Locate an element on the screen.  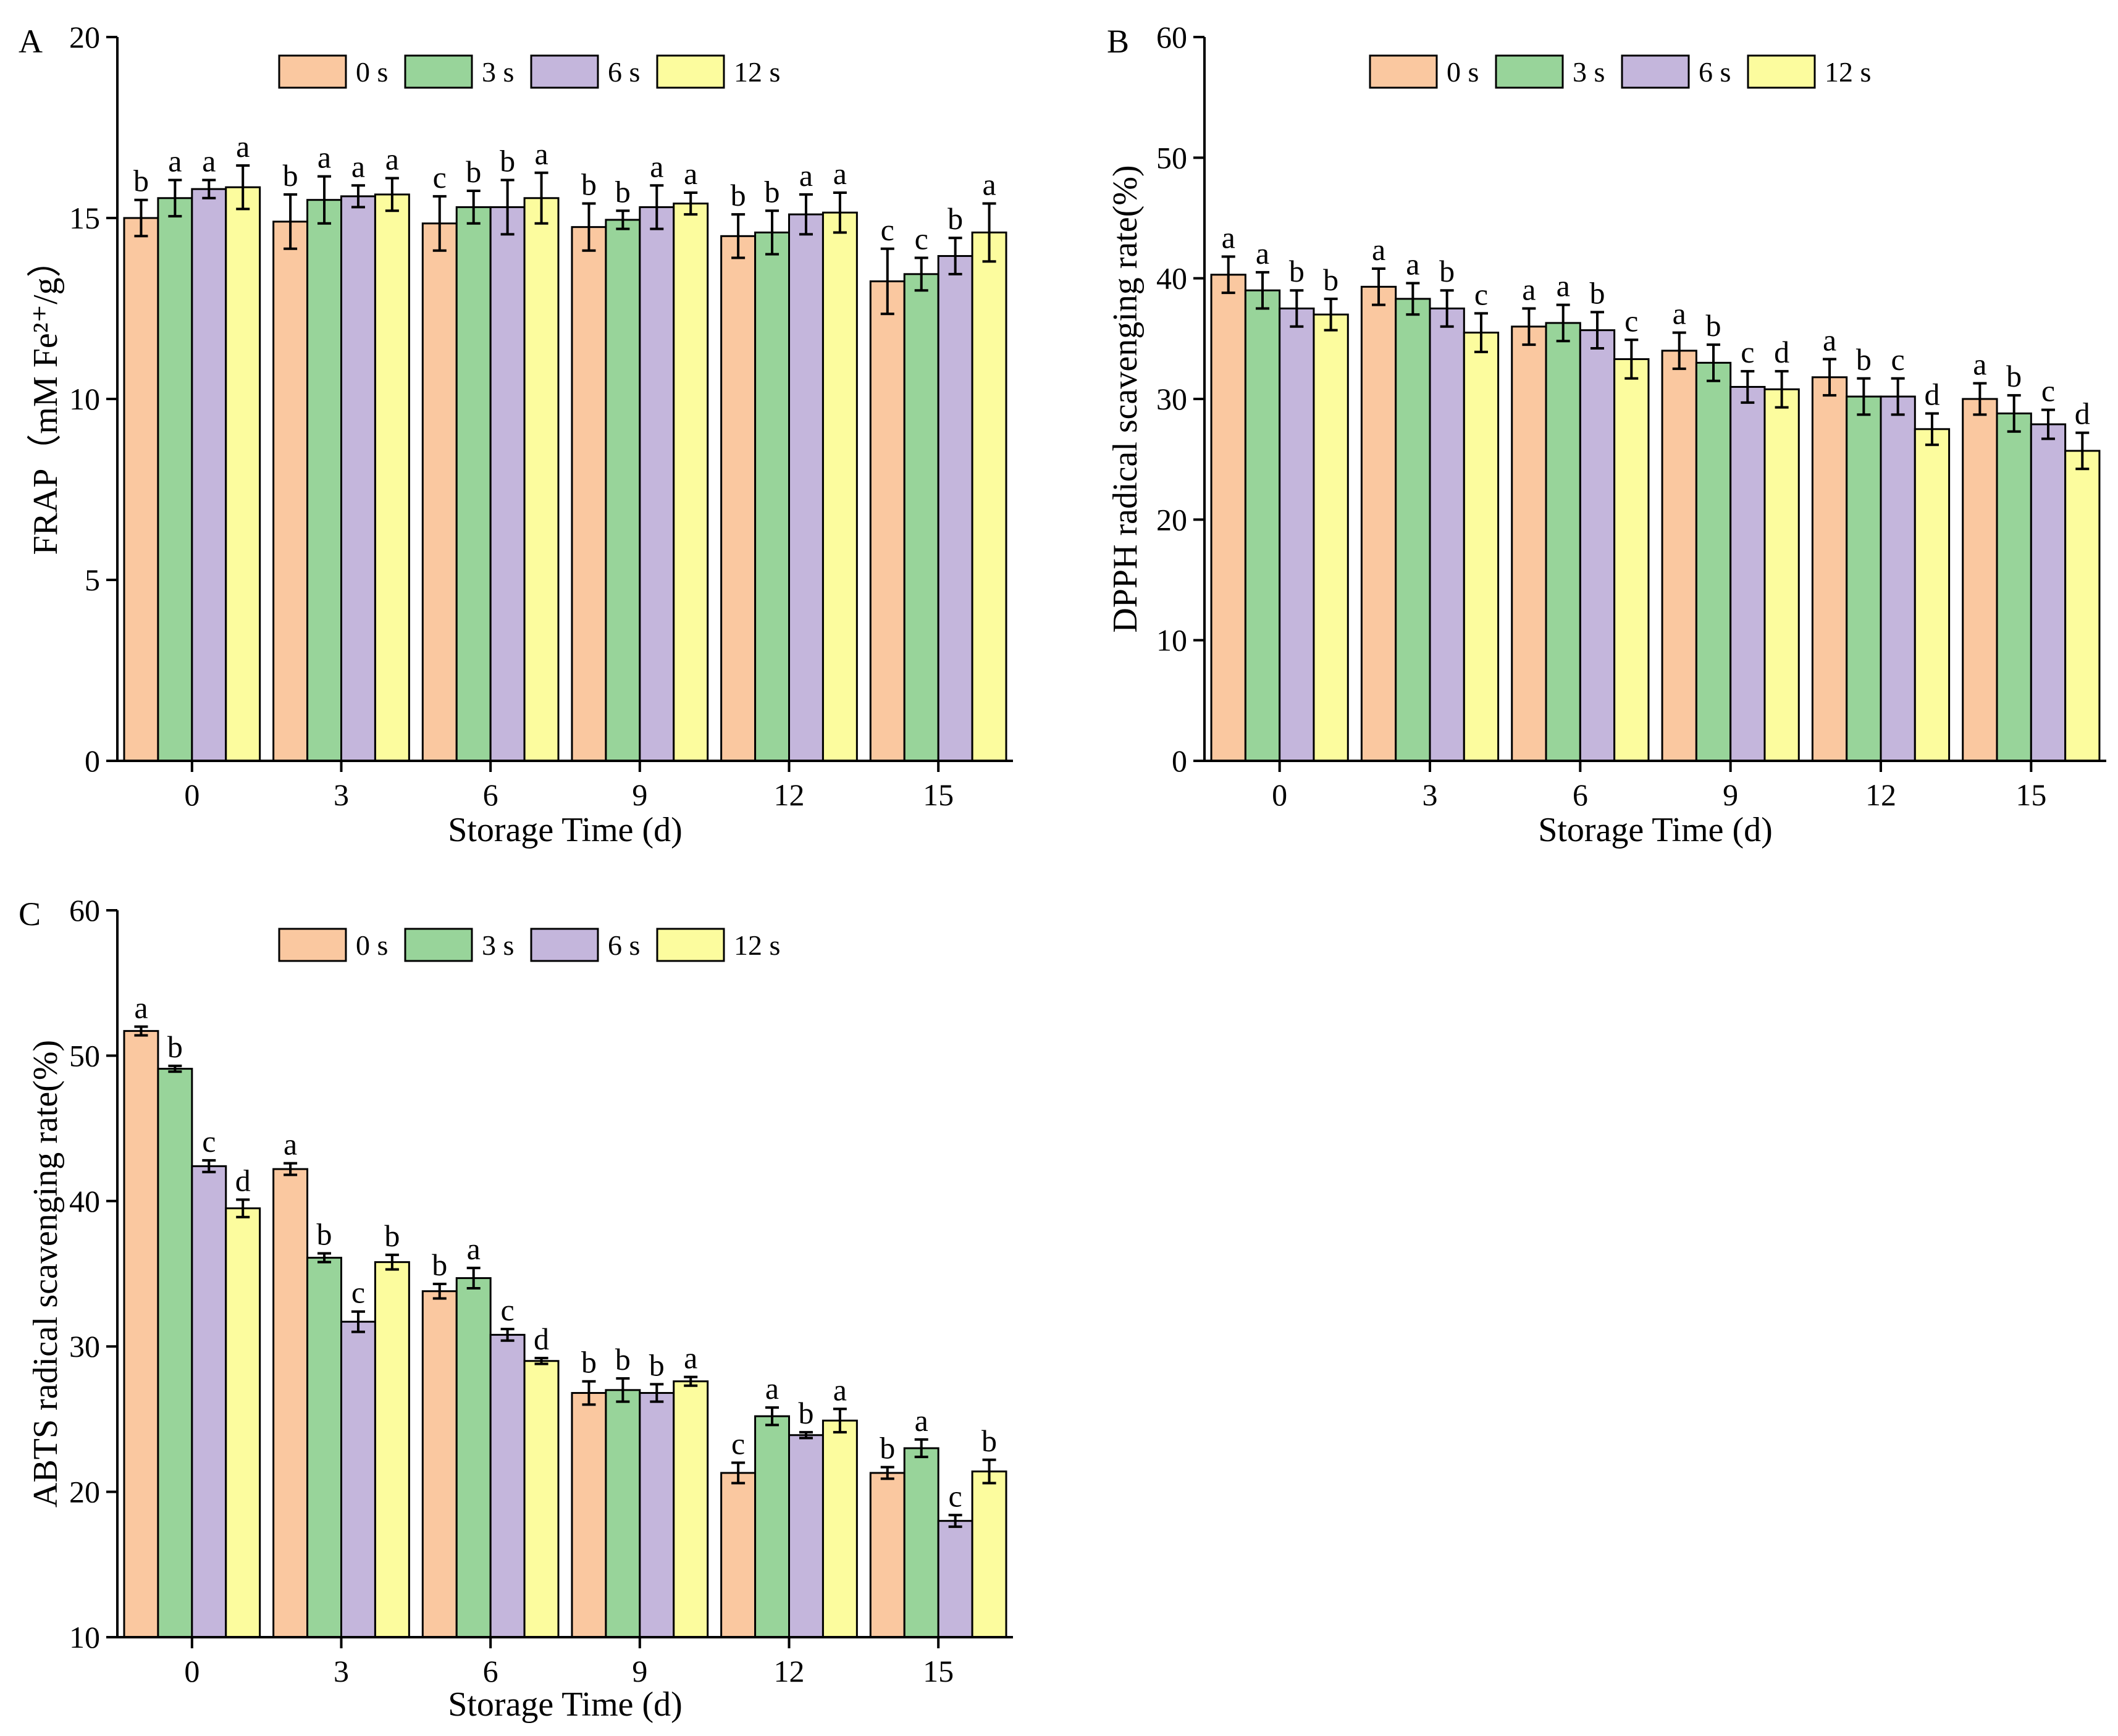
y-tick-label: 50 is located at coordinates (84, 1055).